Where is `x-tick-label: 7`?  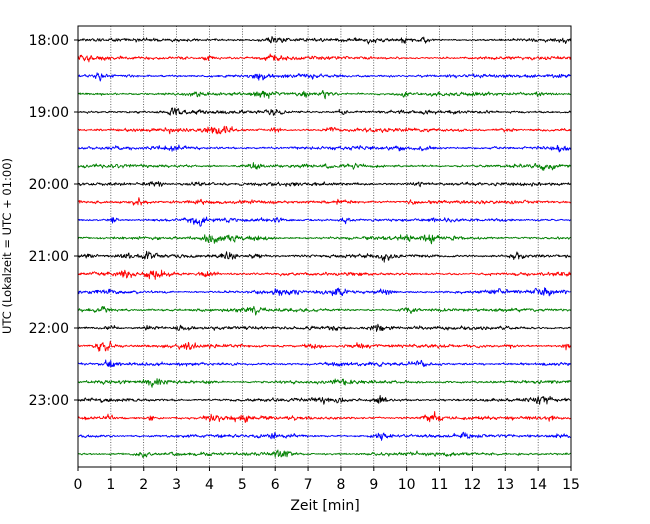 x-tick-label: 7 is located at coordinates (308, 485).